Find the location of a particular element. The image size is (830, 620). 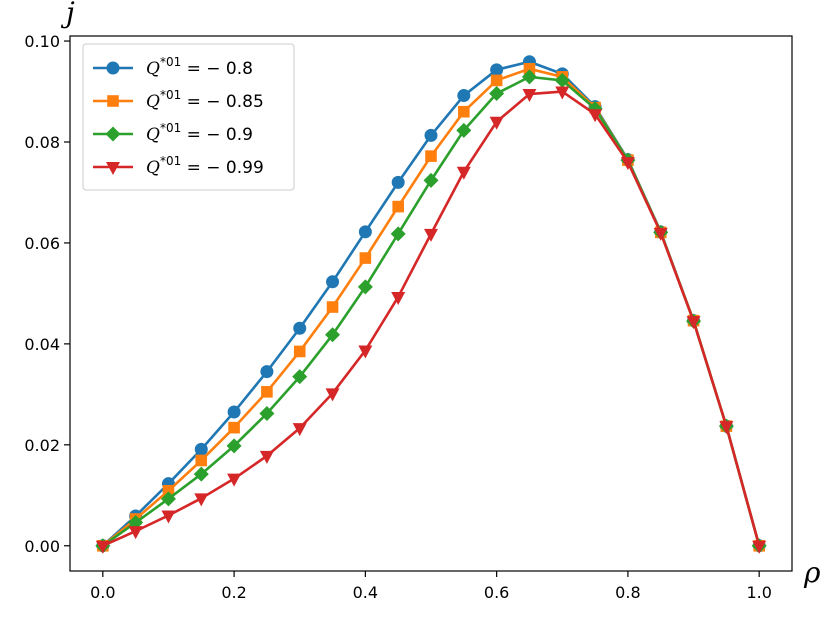

legend-label: Q*01 = − 0.99 is located at coordinates (205, 166).